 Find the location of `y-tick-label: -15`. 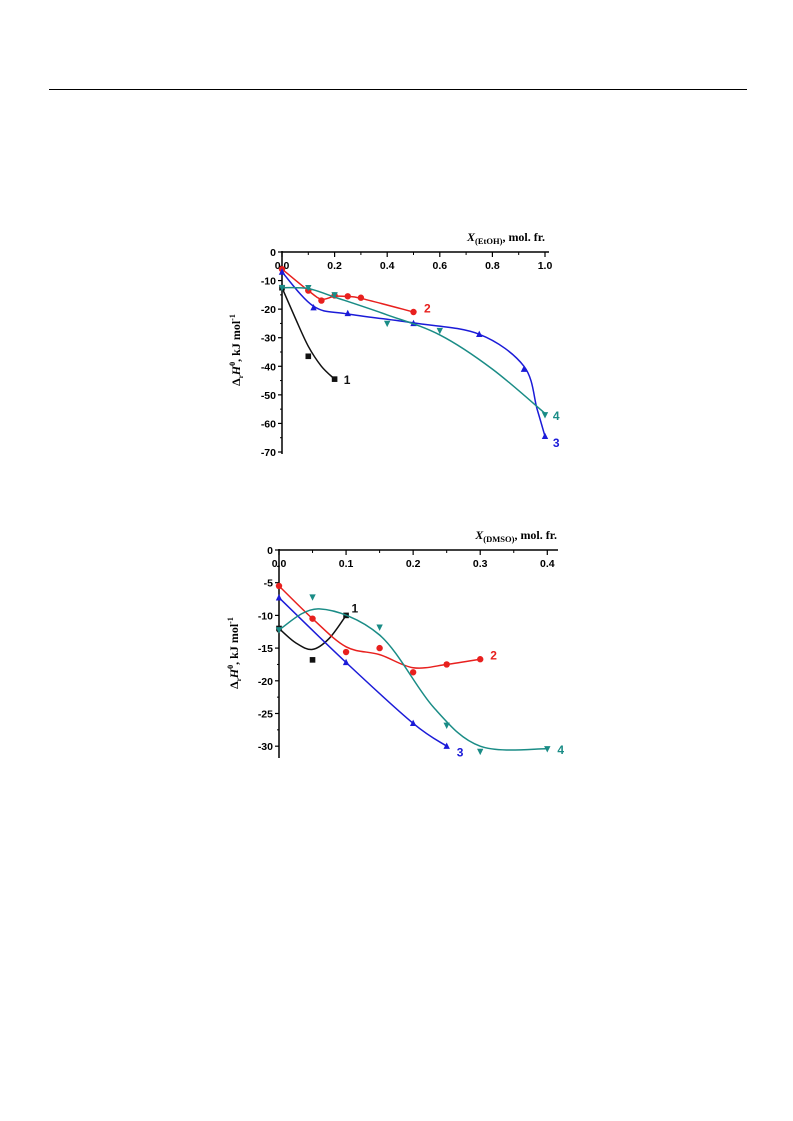

y-tick-label: -15 is located at coordinates (265, 649).